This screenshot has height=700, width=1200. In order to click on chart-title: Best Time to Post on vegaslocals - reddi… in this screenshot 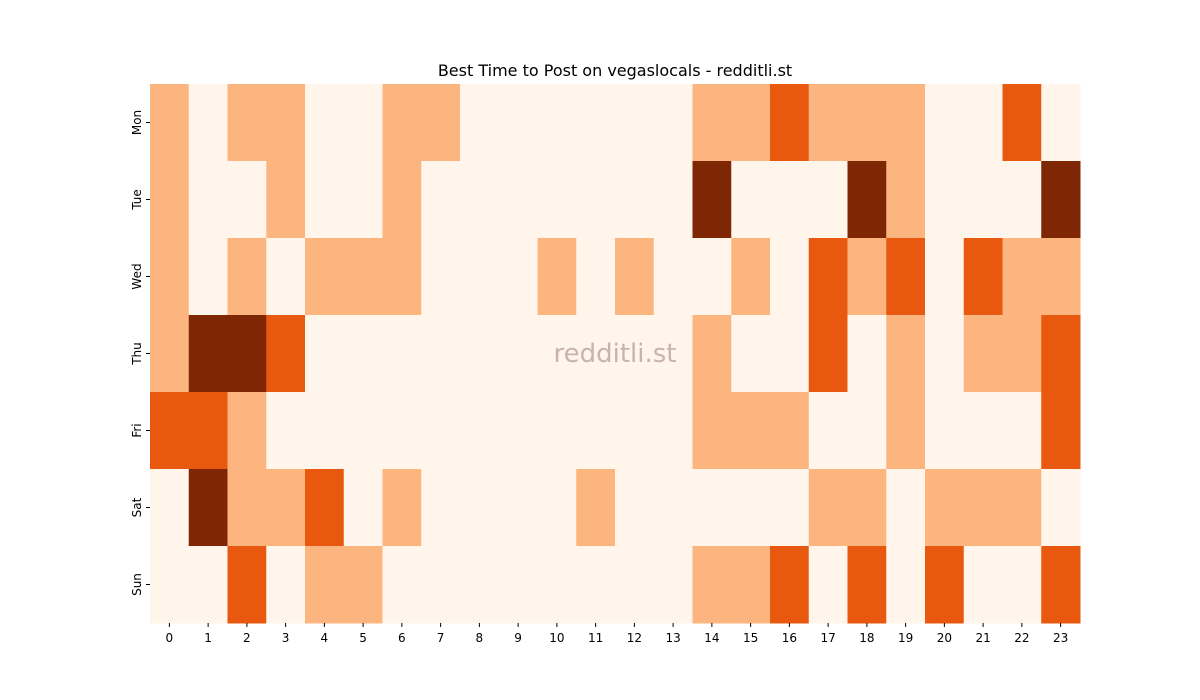, I will do `click(615, 70)`.